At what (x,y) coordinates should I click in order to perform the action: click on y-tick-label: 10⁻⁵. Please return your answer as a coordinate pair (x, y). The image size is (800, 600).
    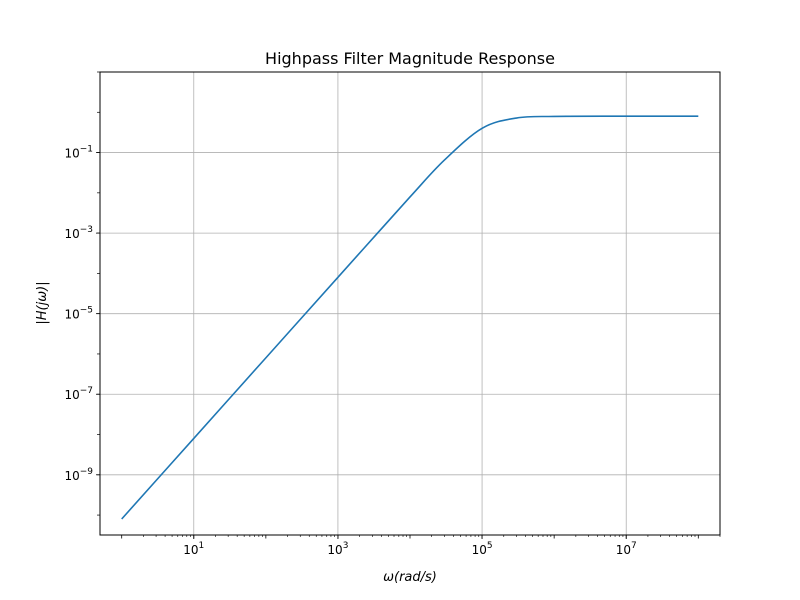
    Looking at the image, I should click on (78, 314).